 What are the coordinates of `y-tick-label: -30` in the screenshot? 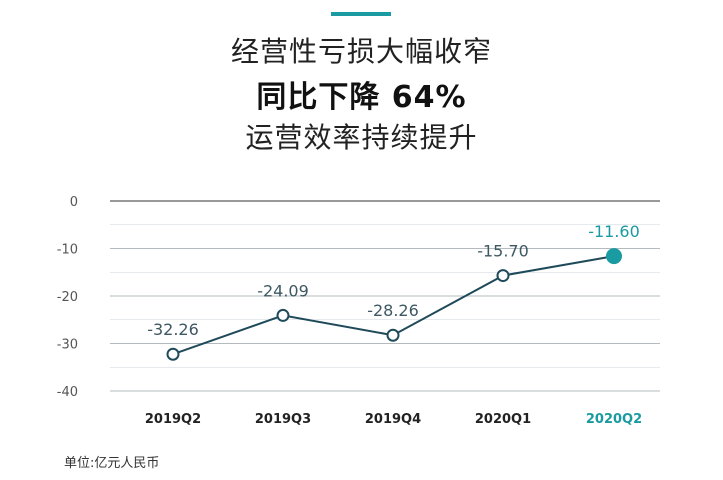 It's located at (67, 345).